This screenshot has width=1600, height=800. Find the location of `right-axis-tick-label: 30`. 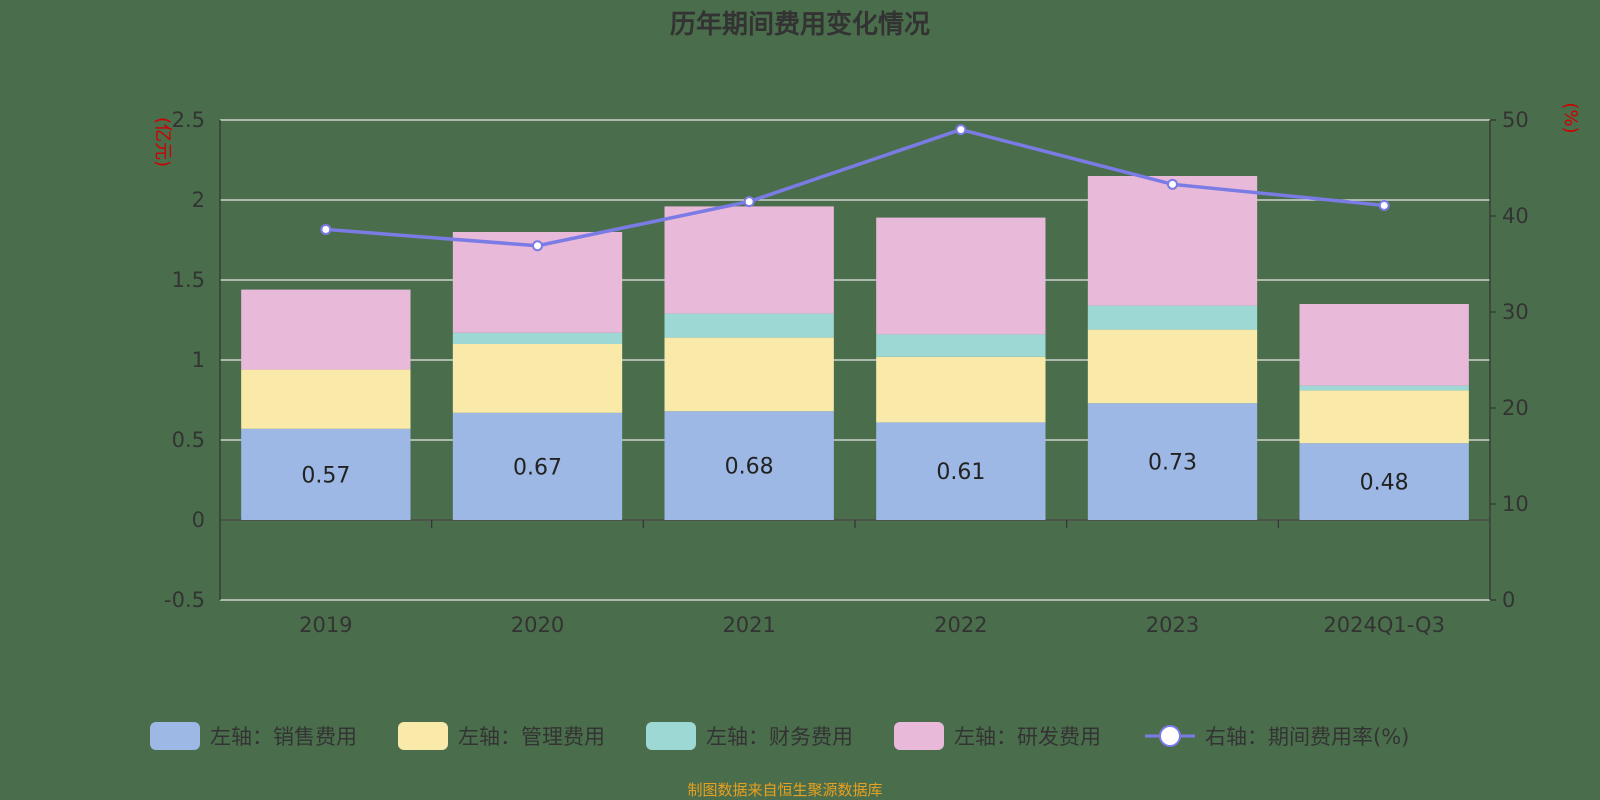

right-axis-tick-label: 30 is located at coordinates (1515, 312).